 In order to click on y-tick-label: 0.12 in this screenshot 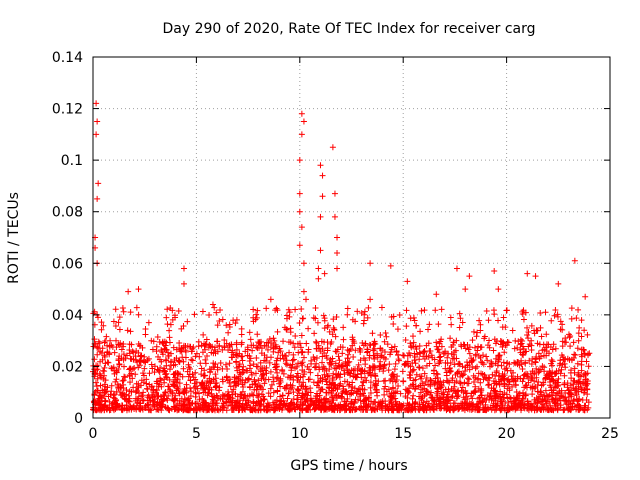, I will do `click(67, 110)`.